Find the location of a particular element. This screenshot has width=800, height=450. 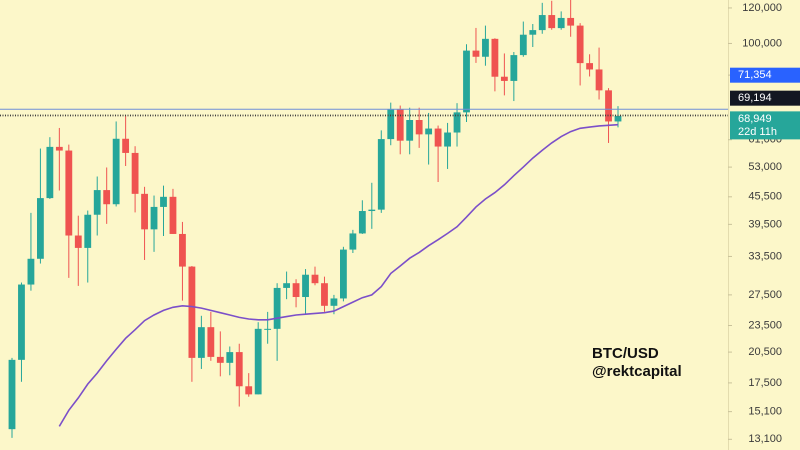

countdown: 22d 11h is located at coordinates (757, 132).